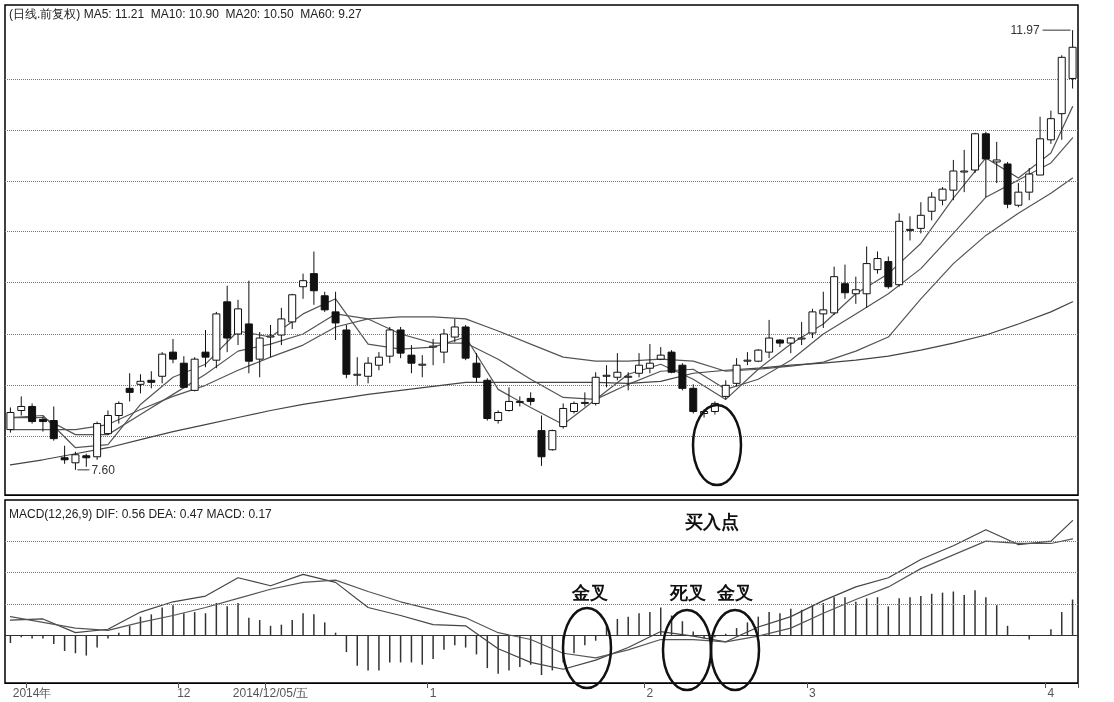 The height and width of the screenshot is (702, 1114). Describe the element at coordinates (650, 693) in the screenshot. I see `x-tick-label: 2` at that location.